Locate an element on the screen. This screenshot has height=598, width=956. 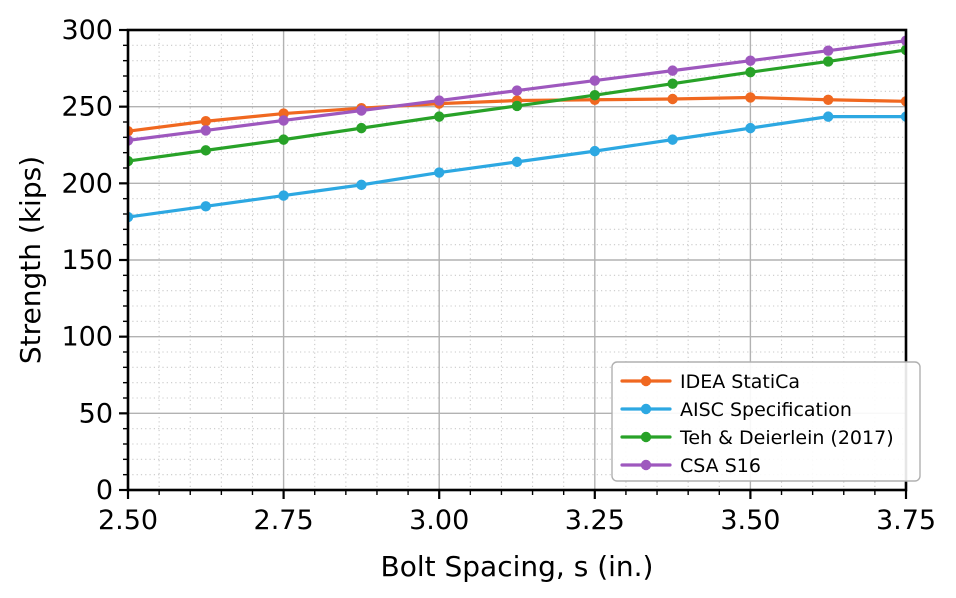
x-axis-label: Bolt Spacing, s (in.) is located at coordinates (517, 566).